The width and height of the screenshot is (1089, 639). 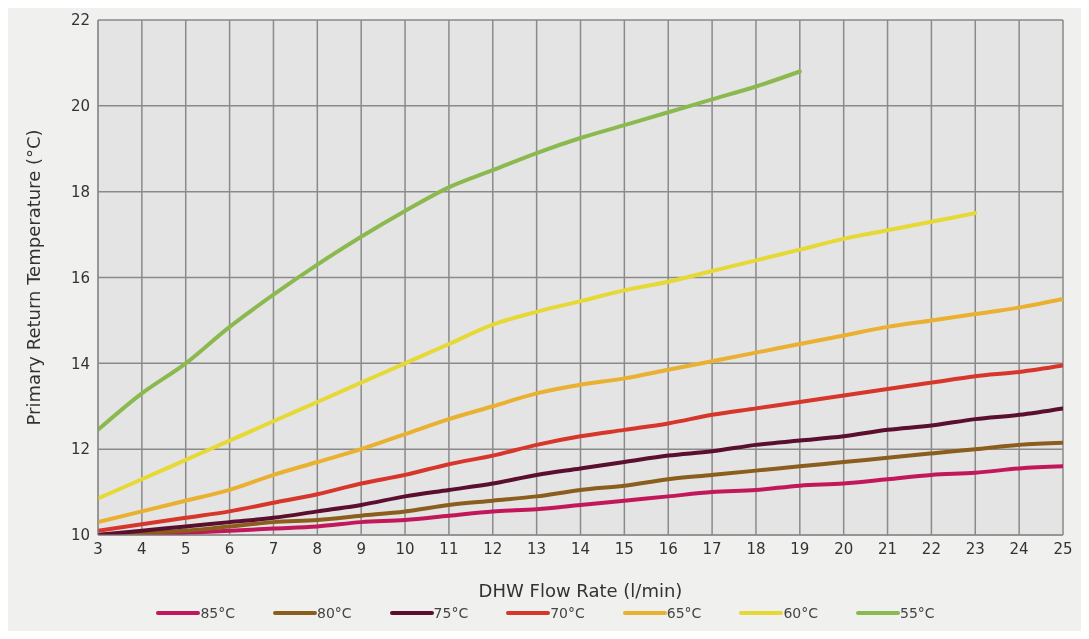 What do you see at coordinates (405, 548) in the screenshot?
I see `x-tick-label: 10` at bounding box center [405, 548].